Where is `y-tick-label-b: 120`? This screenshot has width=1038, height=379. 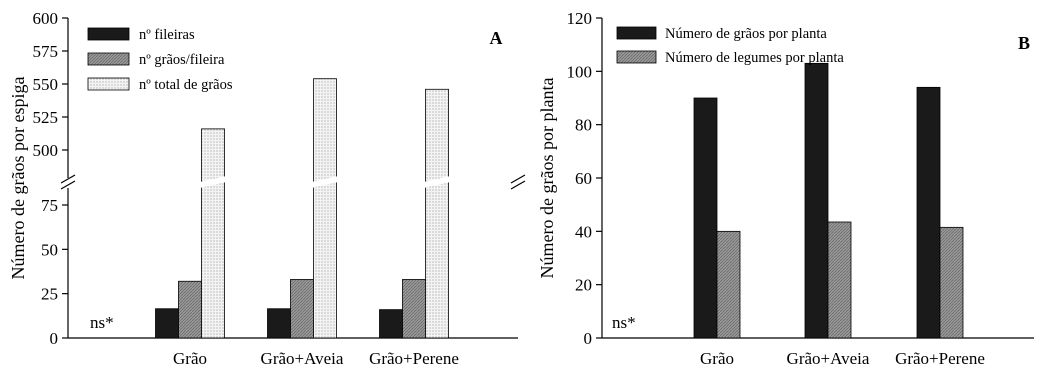
y-tick-label-b: 120 is located at coordinates (580, 18).